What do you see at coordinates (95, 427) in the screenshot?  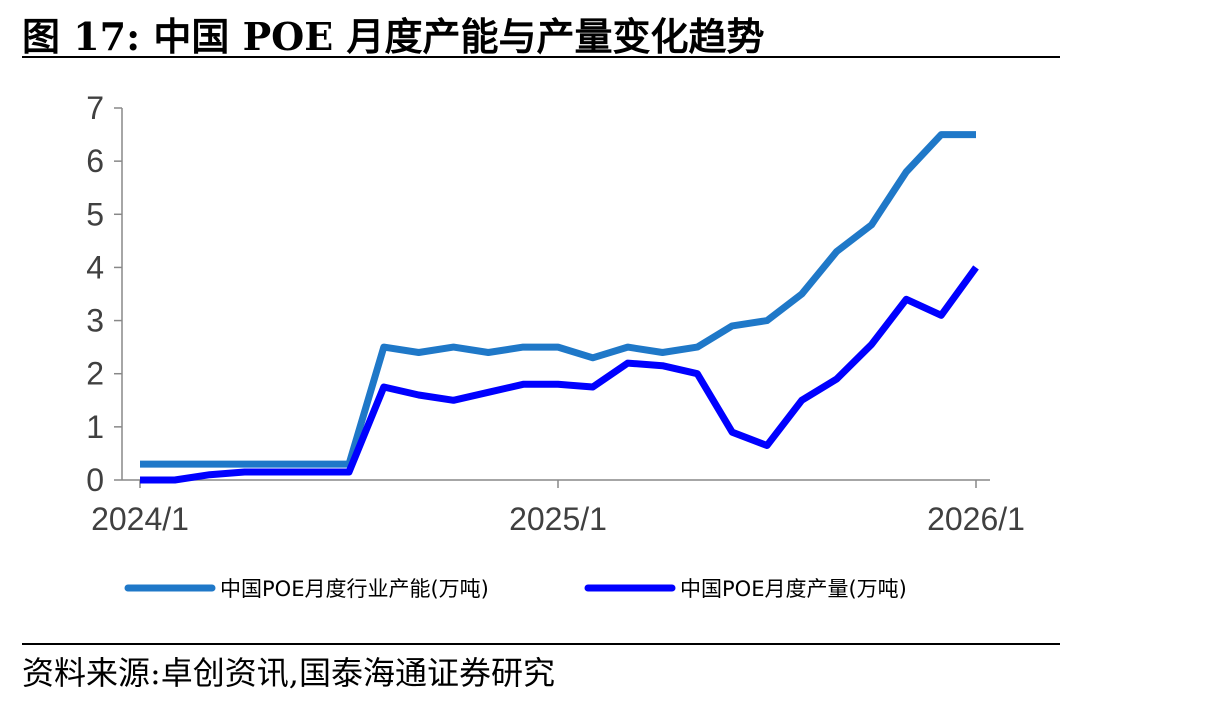 I see `y-tick-label: 1` at bounding box center [95, 427].